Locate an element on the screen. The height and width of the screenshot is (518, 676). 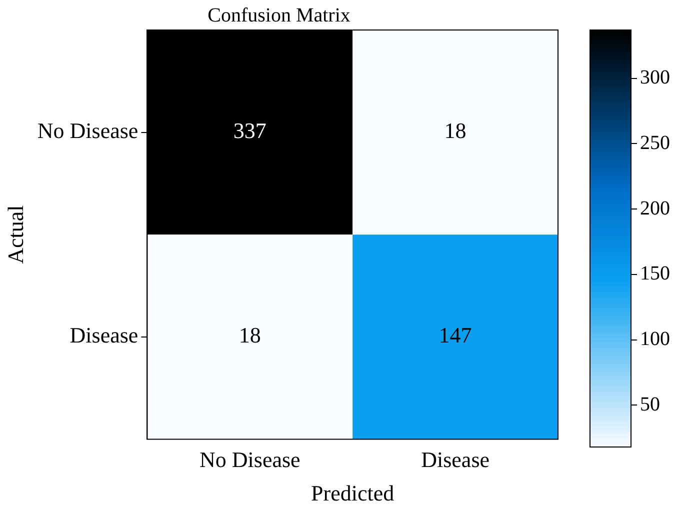
data-label: 147 is located at coordinates (455, 335).